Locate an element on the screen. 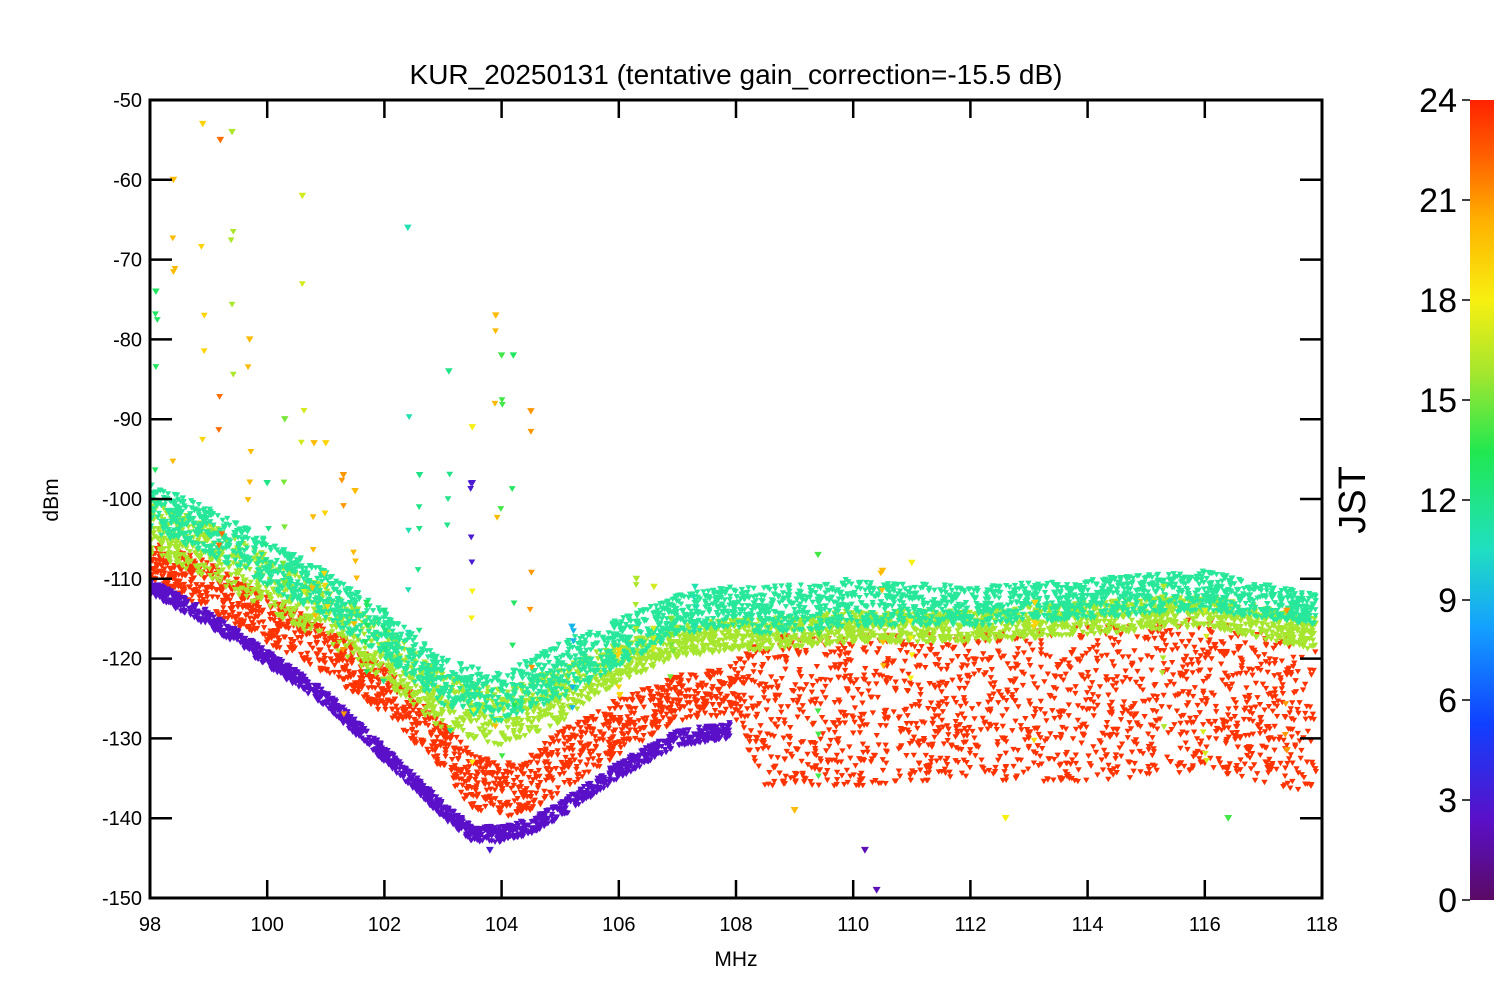 The image size is (1500, 1000). colorbar-tick-label: 21 is located at coordinates (1438, 201).